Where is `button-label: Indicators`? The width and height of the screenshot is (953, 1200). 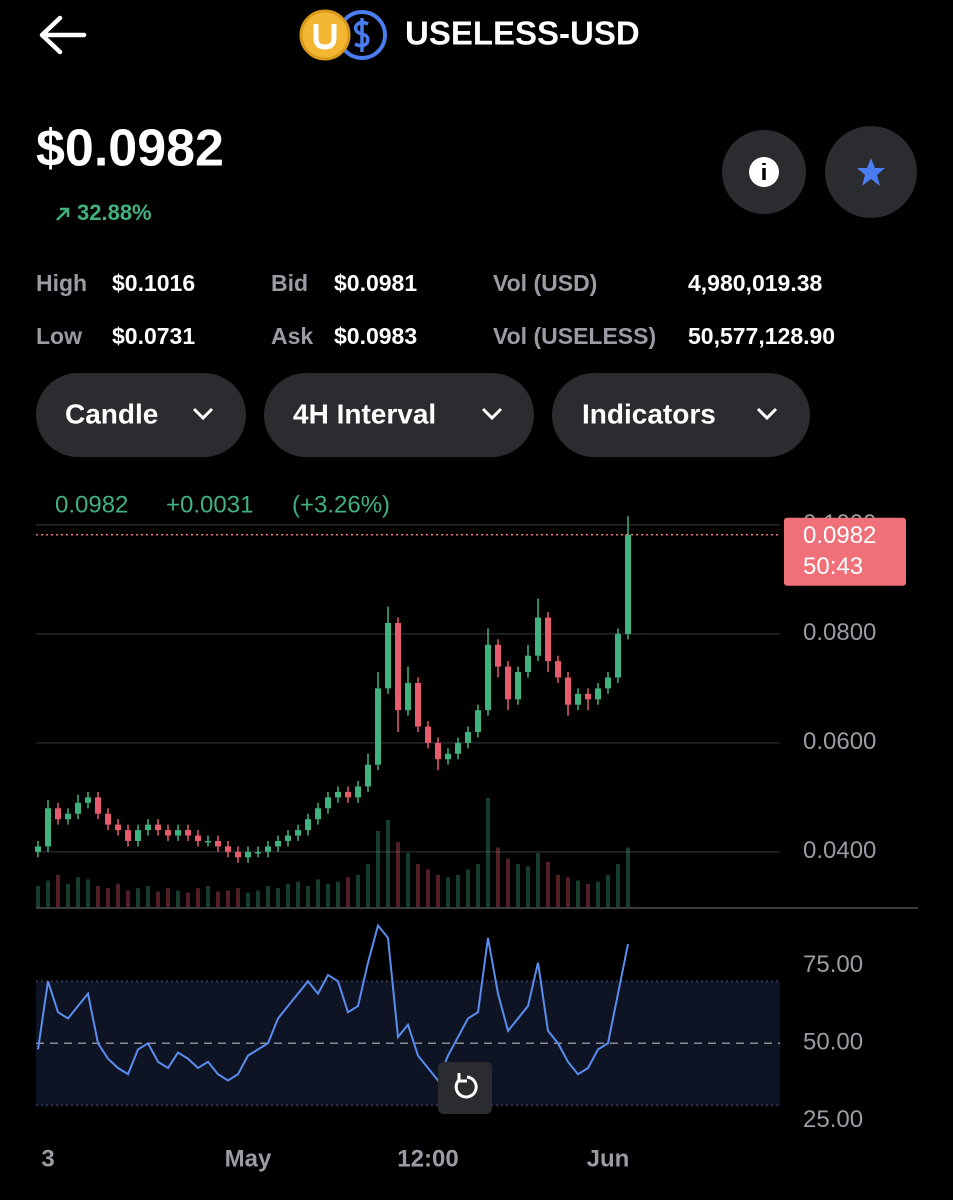 button-label: Indicators is located at coordinates (649, 413).